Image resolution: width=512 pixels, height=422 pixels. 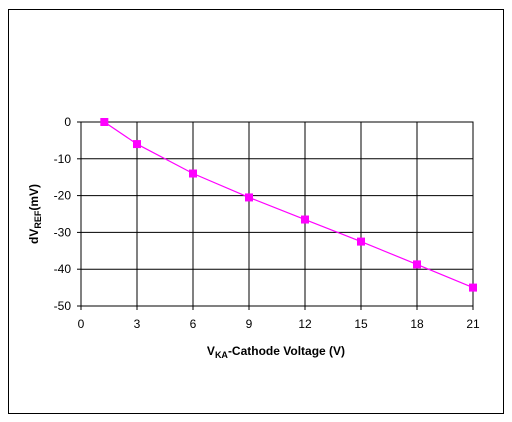 I want to click on y-tick-label: -40, so click(x=63, y=269).